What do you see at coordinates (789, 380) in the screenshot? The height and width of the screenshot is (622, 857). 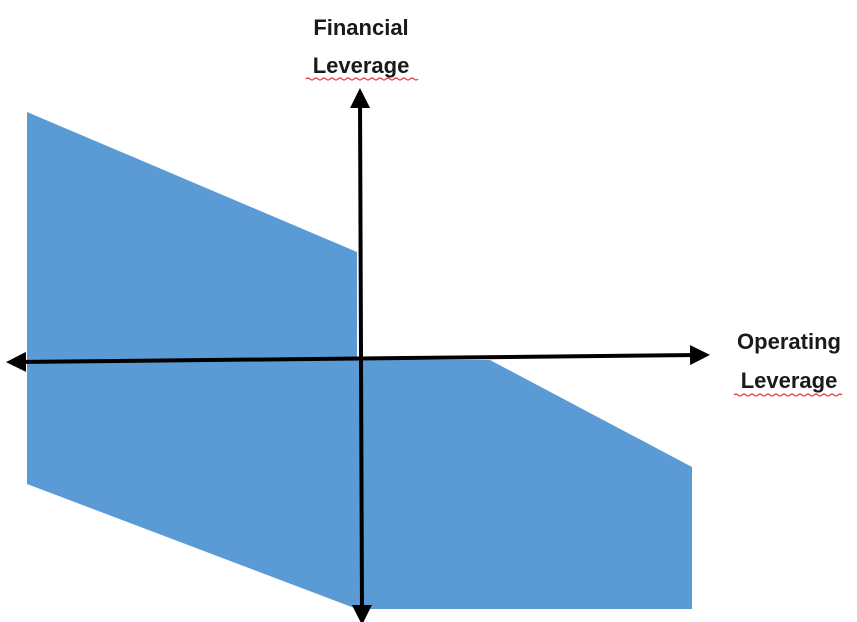 I see `x-axis-label-line2: Leverage` at bounding box center [789, 380].